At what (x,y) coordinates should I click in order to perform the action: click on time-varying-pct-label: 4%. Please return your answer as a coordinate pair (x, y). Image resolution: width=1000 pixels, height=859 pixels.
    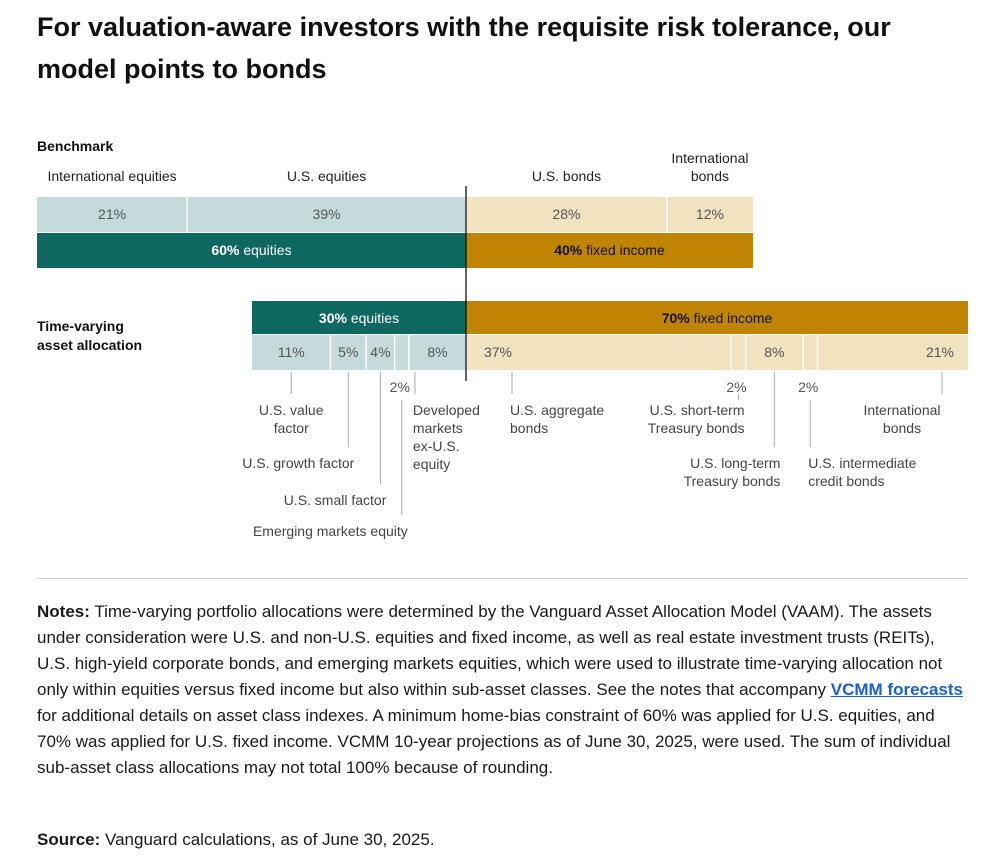
    Looking at the image, I should click on (380, 352).